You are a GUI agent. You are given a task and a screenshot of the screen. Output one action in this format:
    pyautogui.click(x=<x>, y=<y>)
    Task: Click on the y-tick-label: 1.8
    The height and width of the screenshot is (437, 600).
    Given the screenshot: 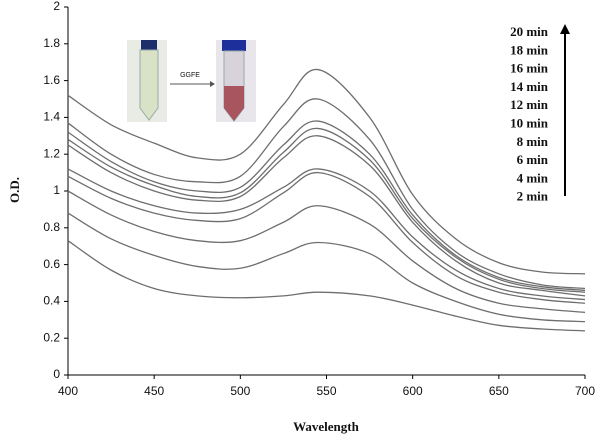 What is the action you would take?
    pyautogui.click(x=51, y=43)
    